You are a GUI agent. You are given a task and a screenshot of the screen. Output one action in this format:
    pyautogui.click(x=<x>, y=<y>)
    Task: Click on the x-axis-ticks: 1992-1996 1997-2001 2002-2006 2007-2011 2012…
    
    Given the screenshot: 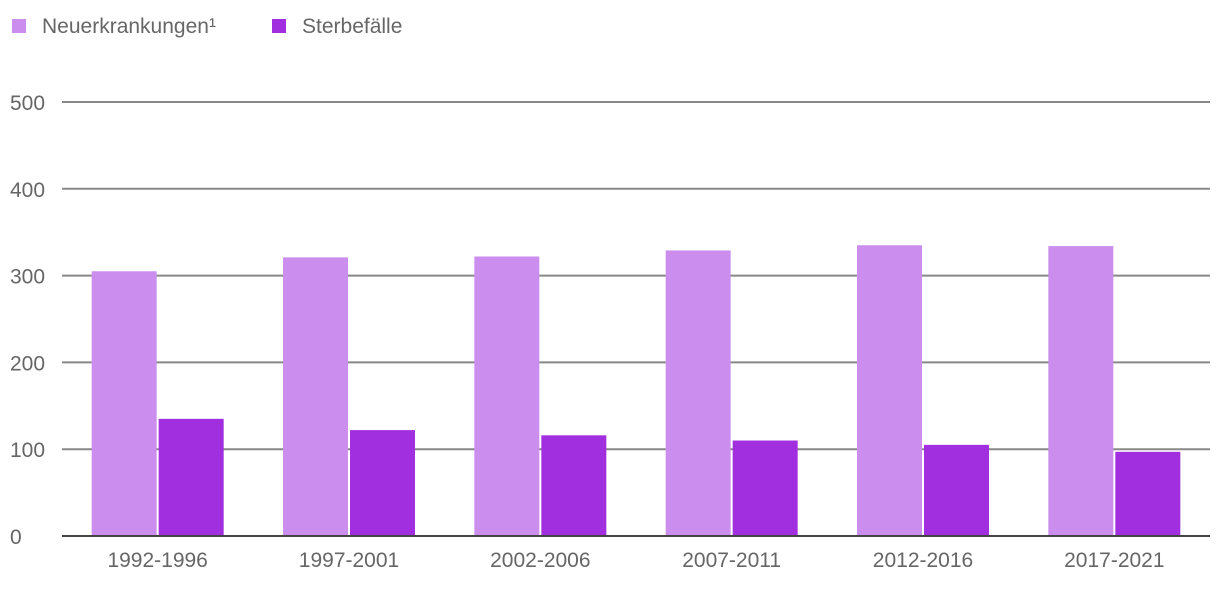 What is the action you would take?
    pyautogui.click(x=635, y=560)
    